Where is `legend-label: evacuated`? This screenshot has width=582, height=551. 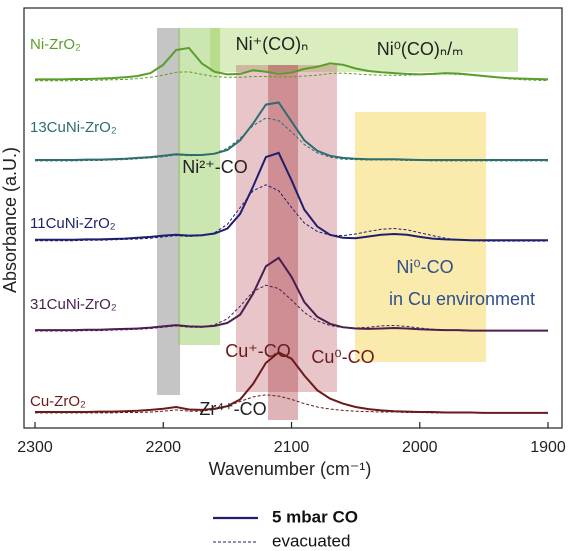
legend-label: evacuated is located at coordinates (311, 540).